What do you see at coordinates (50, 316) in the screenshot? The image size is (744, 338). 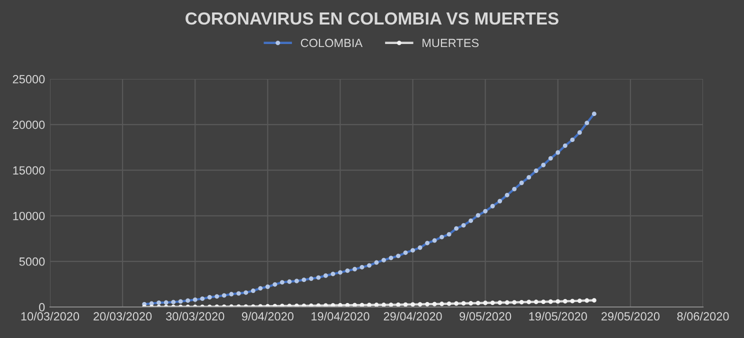 I see `x-tick-label: 10/03/2020` at bounding box center [50, 316].